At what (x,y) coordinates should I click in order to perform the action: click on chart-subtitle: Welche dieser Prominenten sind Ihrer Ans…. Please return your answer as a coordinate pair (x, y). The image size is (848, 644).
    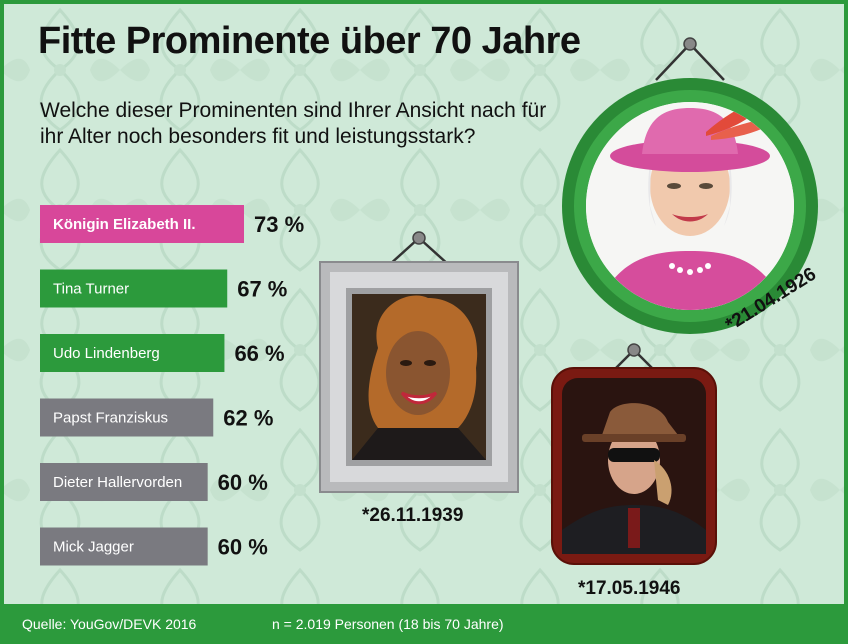
    Looking at the image, I should click on (293, 123).